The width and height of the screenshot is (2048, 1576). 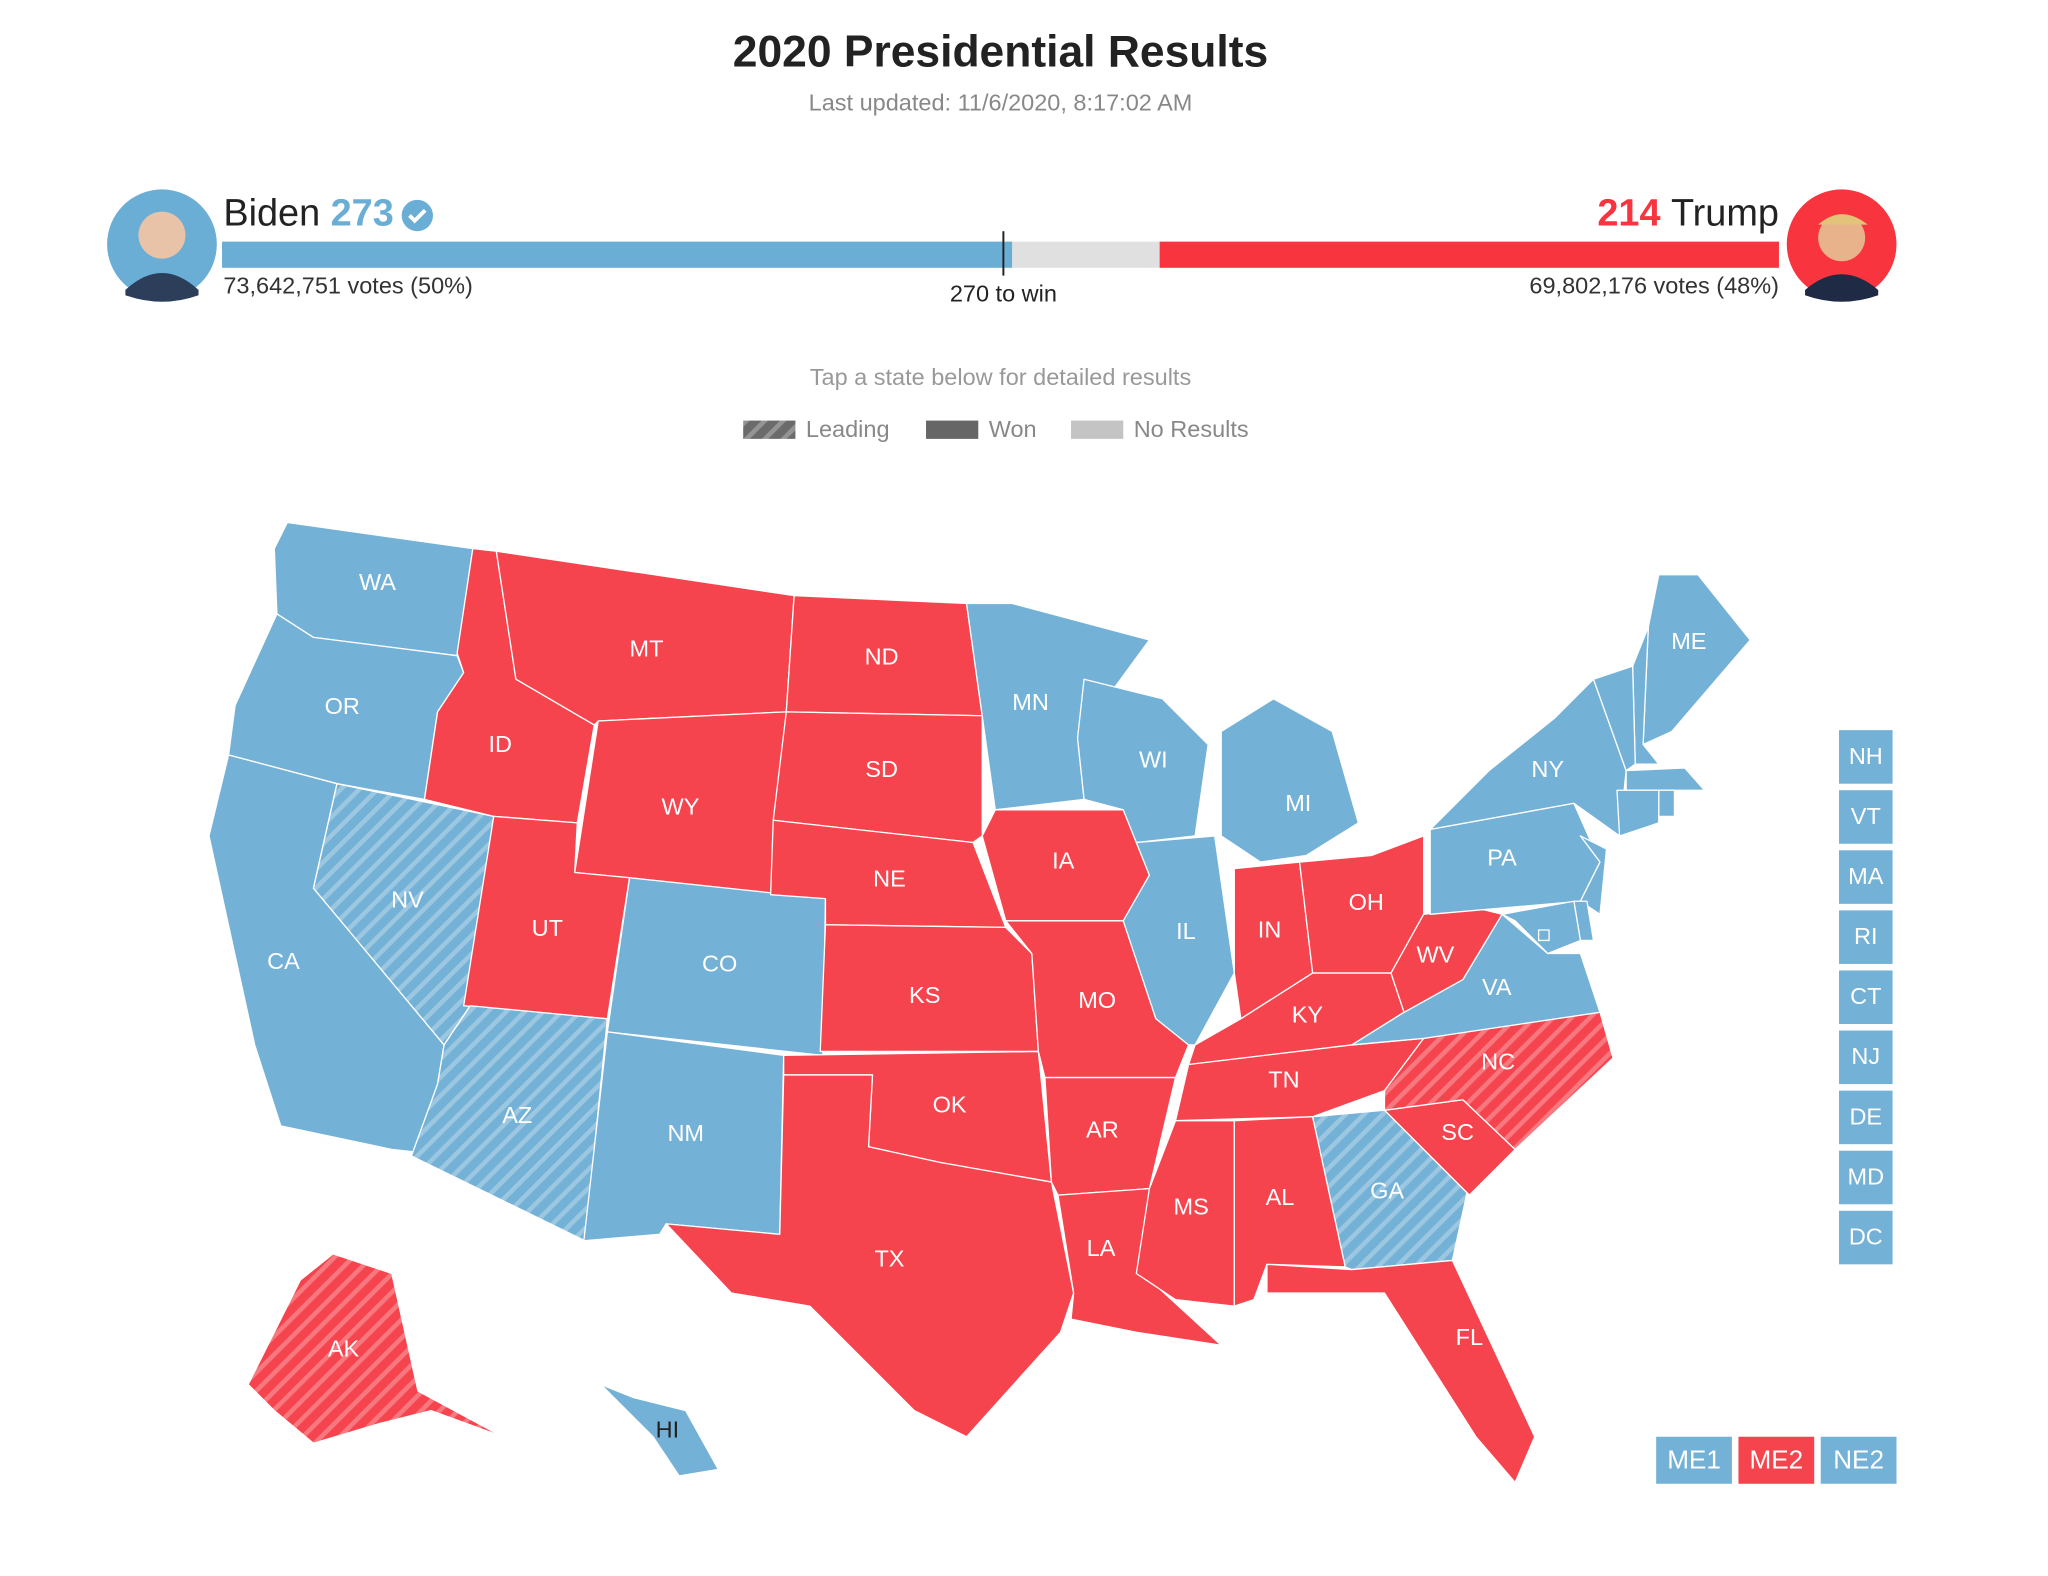 What do you see at coordinates (1841, 245) in the screenshot?
I see `trump-avatar` at bounding box center [1841, 245].